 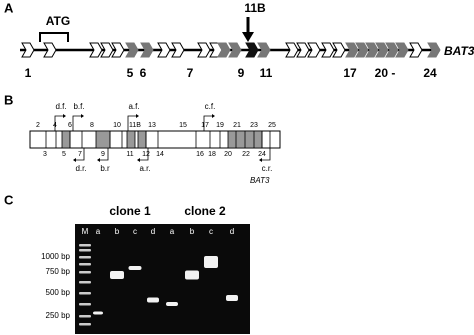 What do you see at coordinates (262, 154) in the screenshot?
I see `exon-number: 24` at bounding box center [262, 154].